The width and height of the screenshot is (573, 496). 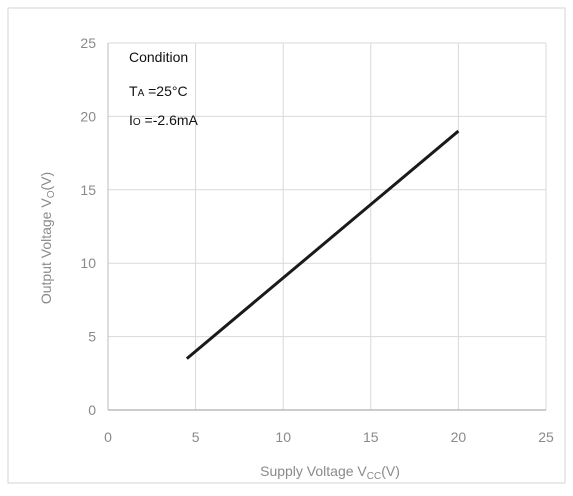 What do you see at coordinates (47, 238) in the screenshot?
I see `y-axis-title: Output Voltage VO(V)` at bounding box center [47, 238].